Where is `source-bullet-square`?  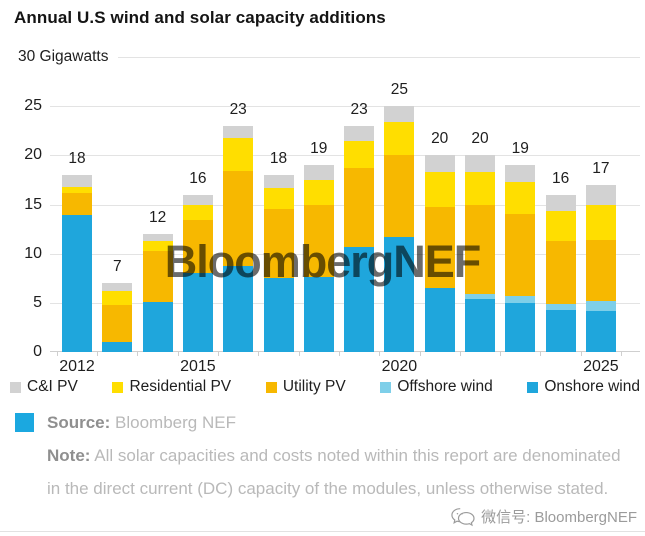
source-bullet-square is located at coordinates (24, 422).